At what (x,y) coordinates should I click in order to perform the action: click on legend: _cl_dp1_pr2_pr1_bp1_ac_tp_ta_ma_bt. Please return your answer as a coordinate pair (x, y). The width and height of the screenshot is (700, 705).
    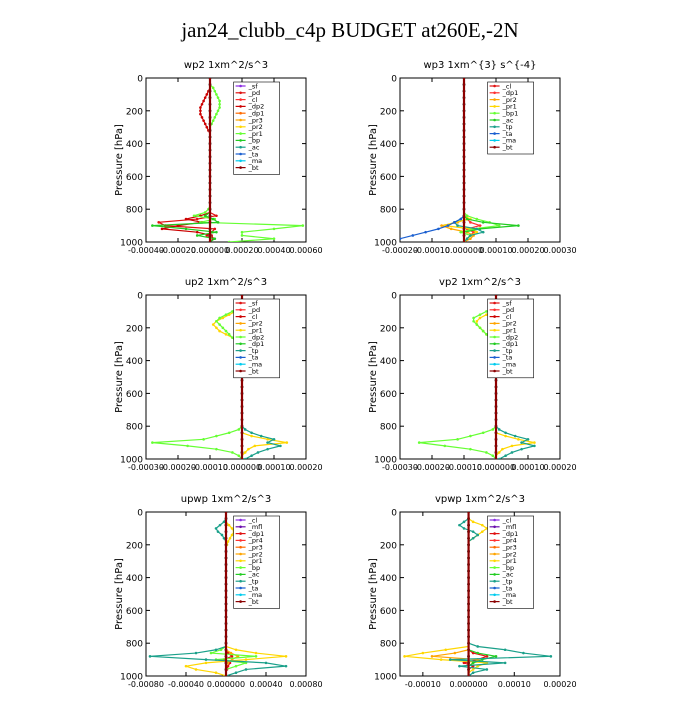
    Looking at the image, I should click on (510, 118).